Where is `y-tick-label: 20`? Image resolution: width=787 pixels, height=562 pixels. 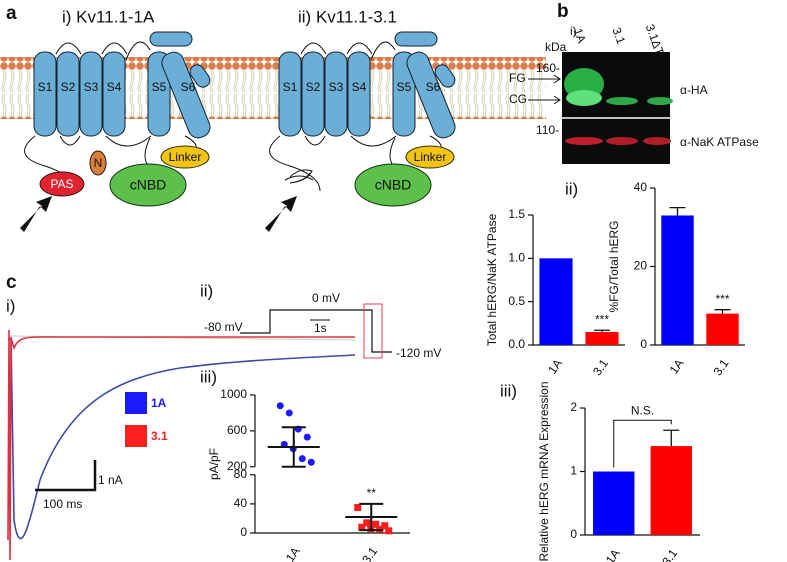 y-tick-label: 20 is located at coordinates (641, 266).